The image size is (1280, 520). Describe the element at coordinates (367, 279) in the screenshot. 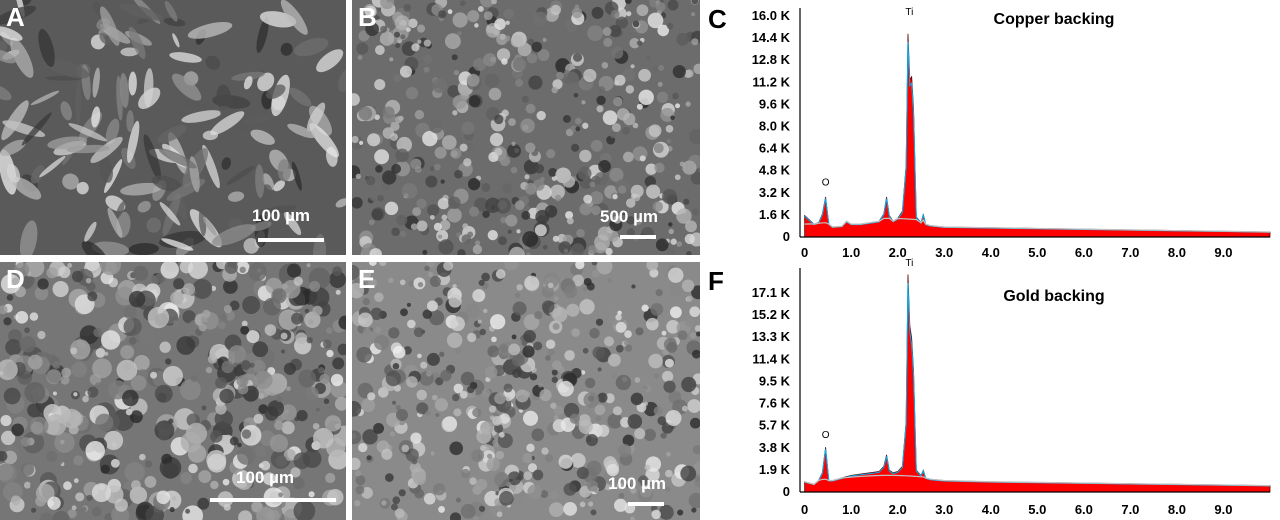

I see `panel-letter-e: E` at that location.